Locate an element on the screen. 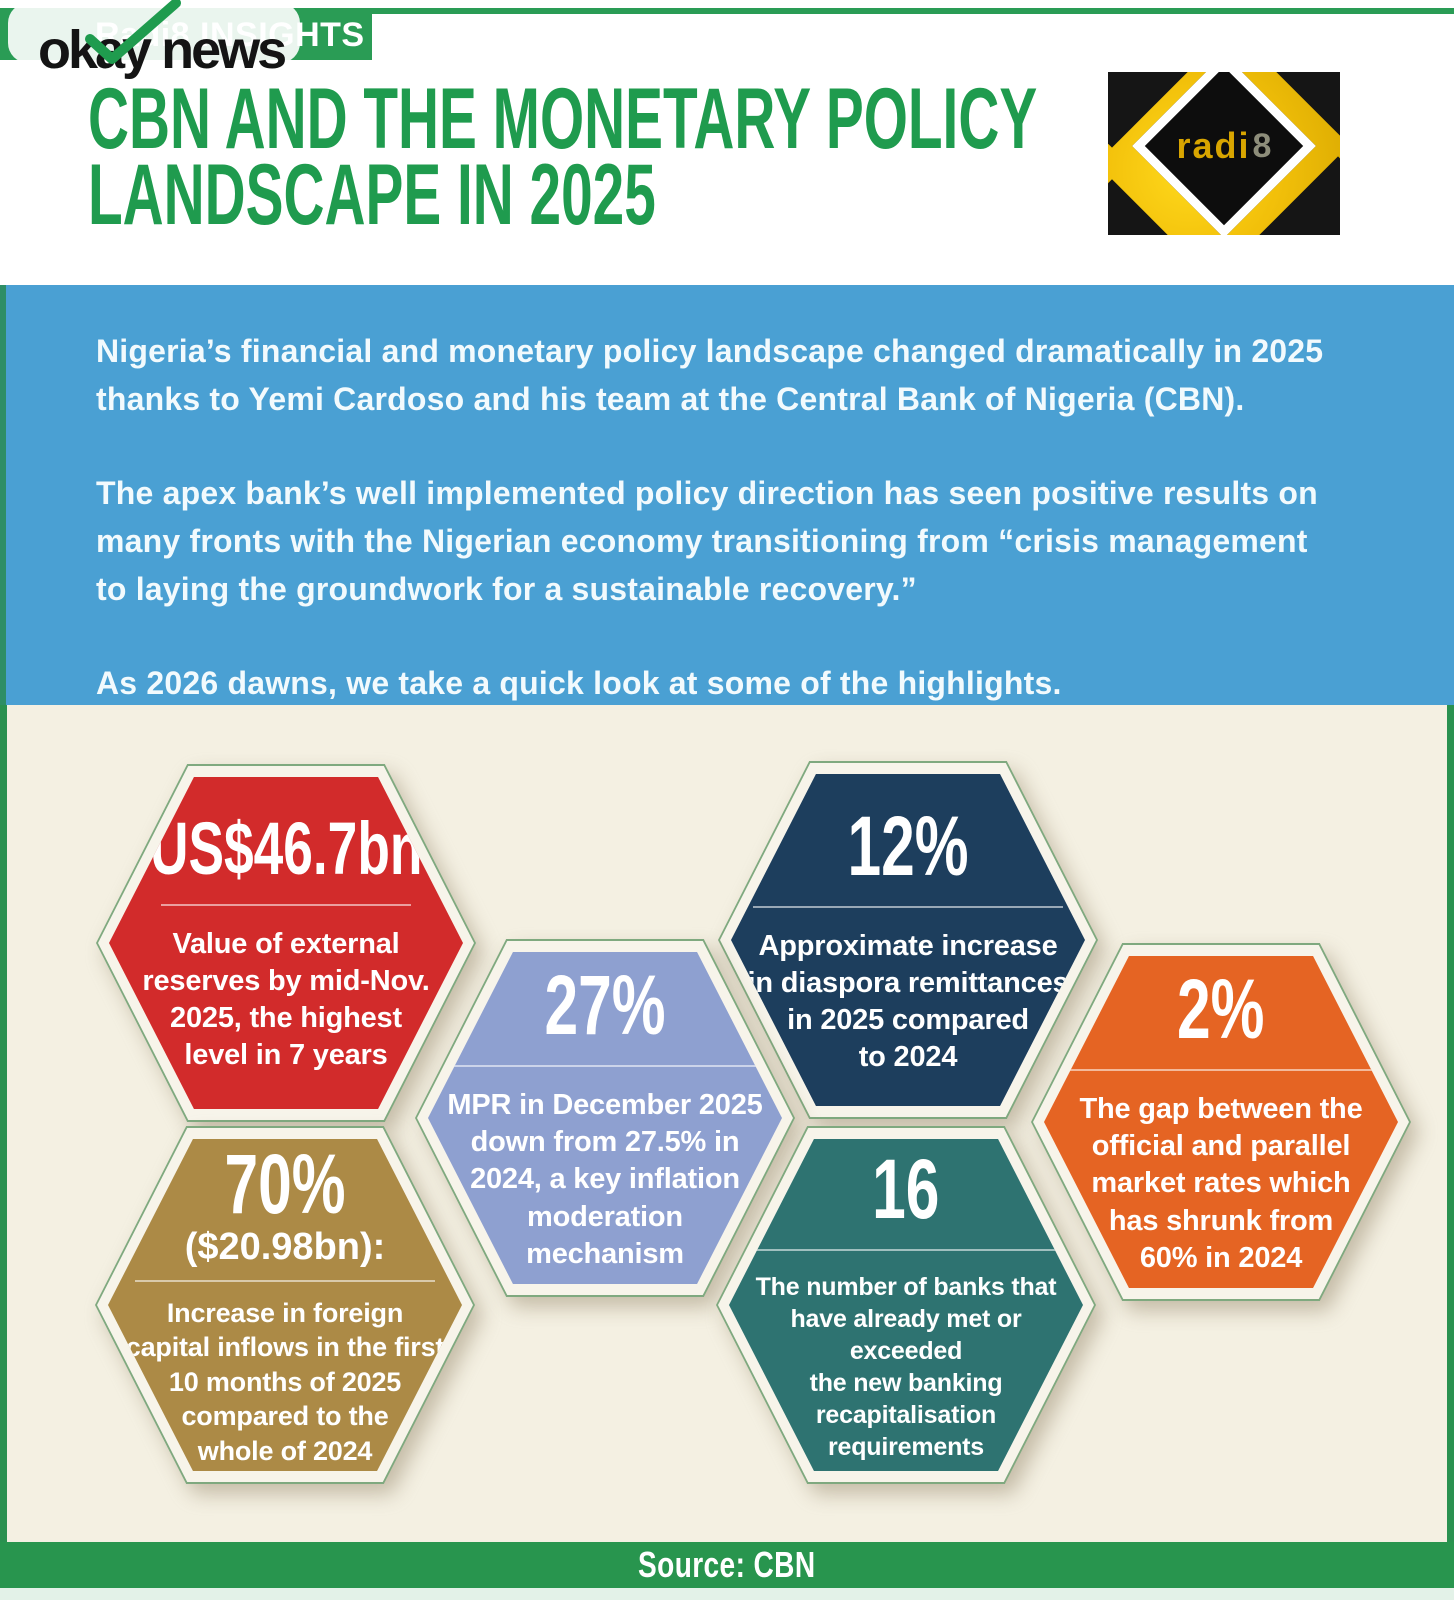  okay-news-logo: okay news is located at coordinates (162, 50).